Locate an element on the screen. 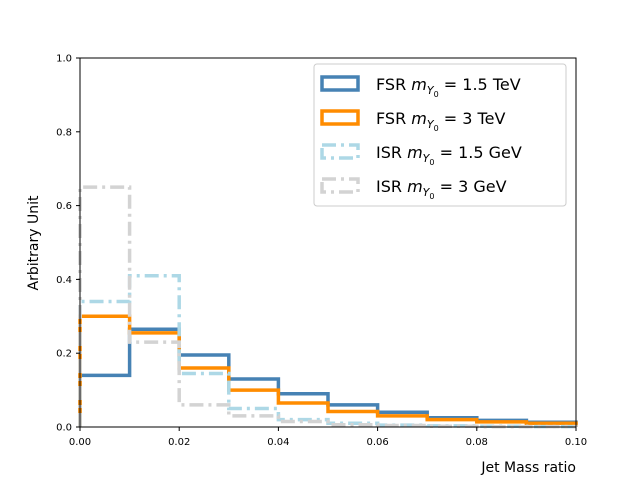 The width and height of the screenshot is (640, 480). x-tick-label: 0.02 is located at coordinates (179, 442).